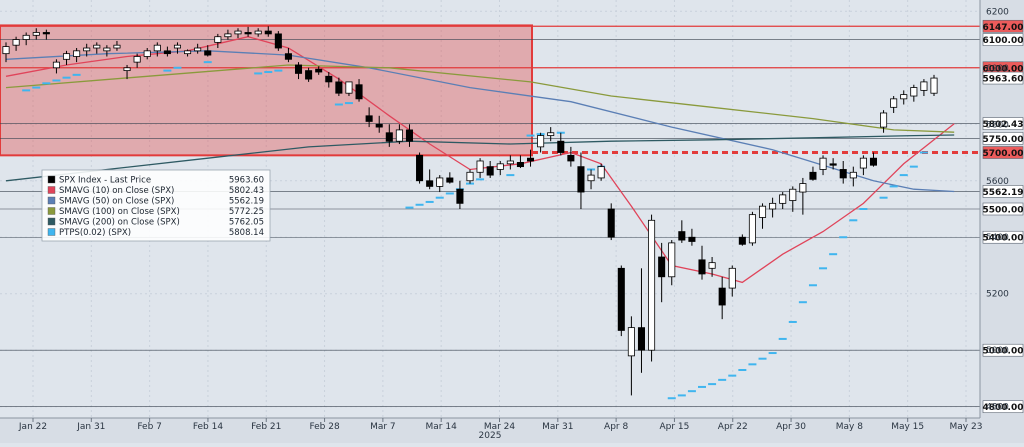 The image size is (1024, 447). I want to click on x-tick-label: Mar 31, so click(557, 427).